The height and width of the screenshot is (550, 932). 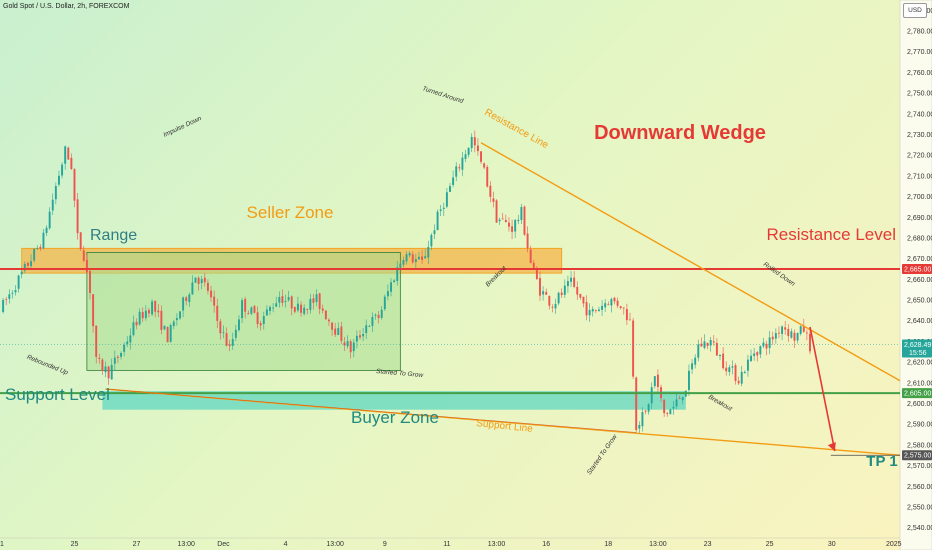 What do you see at coordinates (919, 301) in the screenshot?
I see `y-tick-label: 2,650.00` at bounding box center [919, 301].